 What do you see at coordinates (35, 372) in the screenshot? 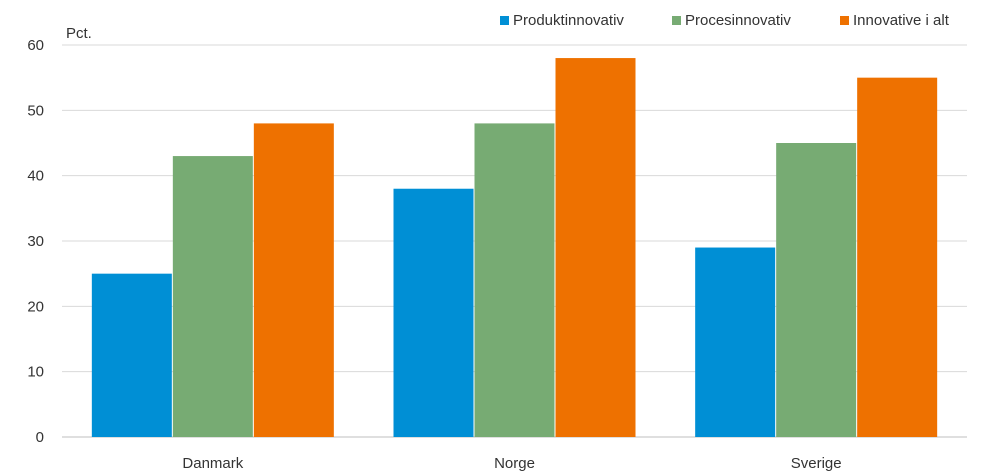
I see `y-tick-label: 10` at bounding box center [35, 372].